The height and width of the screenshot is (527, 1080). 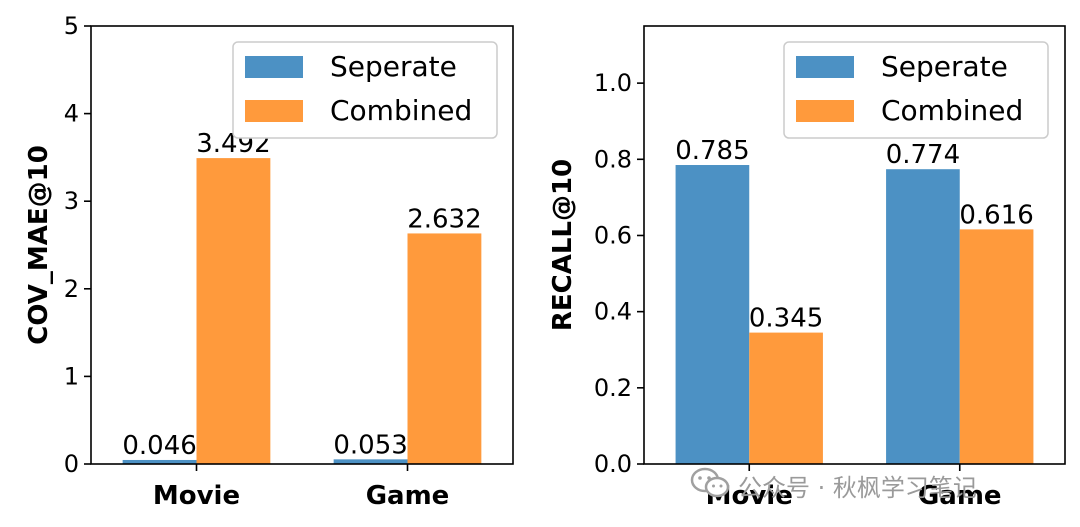 I want to click on y-tick-label: 4, so click(x=71, y=114).